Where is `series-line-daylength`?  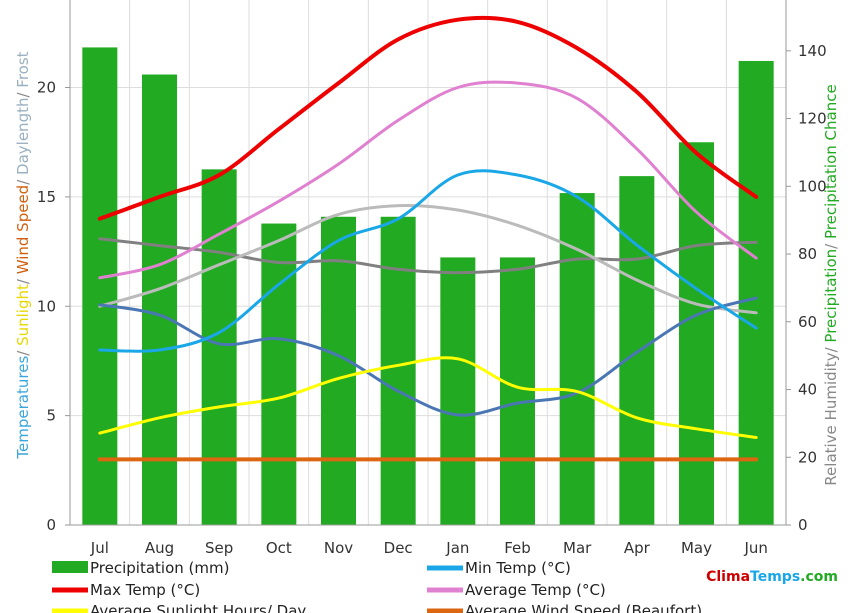 series-line-daylength is located at coordinates (428, 259).